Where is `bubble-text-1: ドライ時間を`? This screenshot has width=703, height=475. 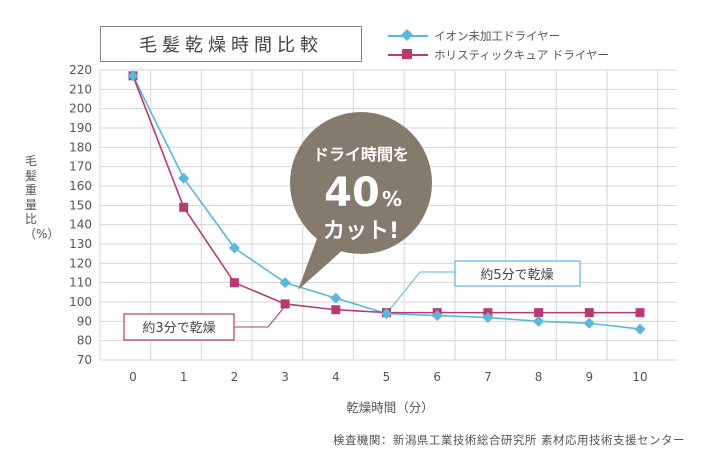 bubble-text-1: ドライ時間を is located at coordinates (361, 154).